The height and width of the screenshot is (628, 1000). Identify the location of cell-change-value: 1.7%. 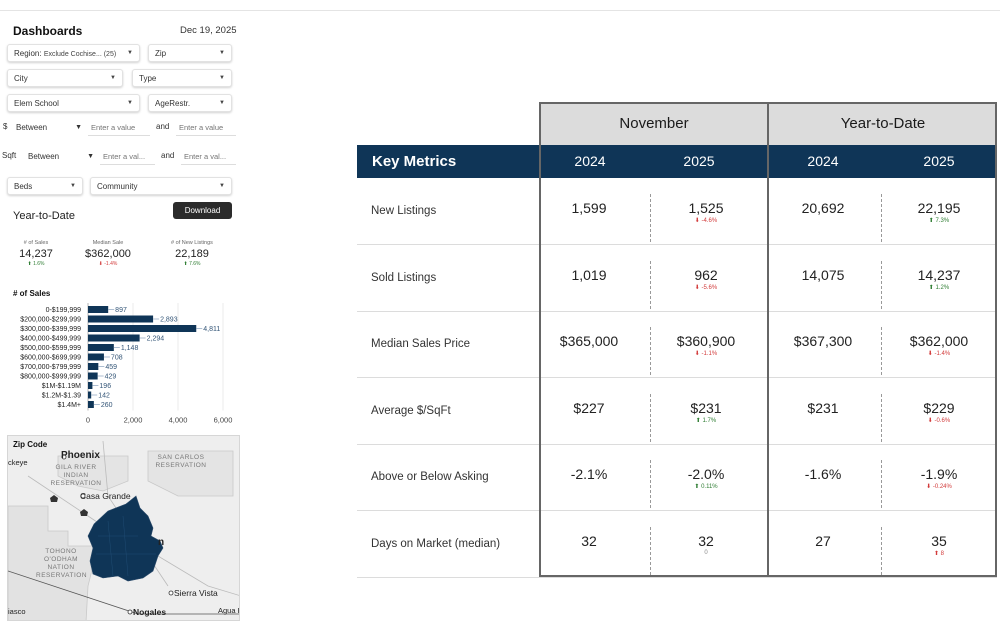
(709, 420).